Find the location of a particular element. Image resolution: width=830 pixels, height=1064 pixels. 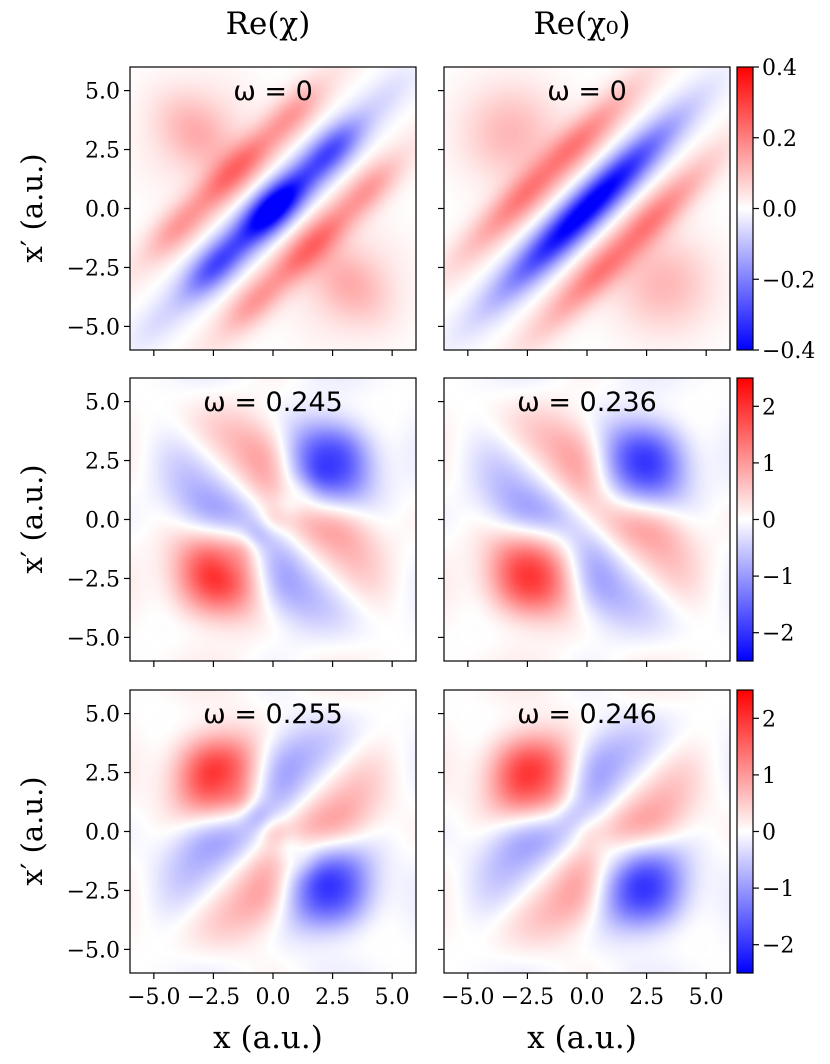

colorbars-group: 0.4 0.2 0.0 −0.2 −0.4 2 1 0 −1 −2 2 1 0 −1 −2 is located at coordinates (775, 515).